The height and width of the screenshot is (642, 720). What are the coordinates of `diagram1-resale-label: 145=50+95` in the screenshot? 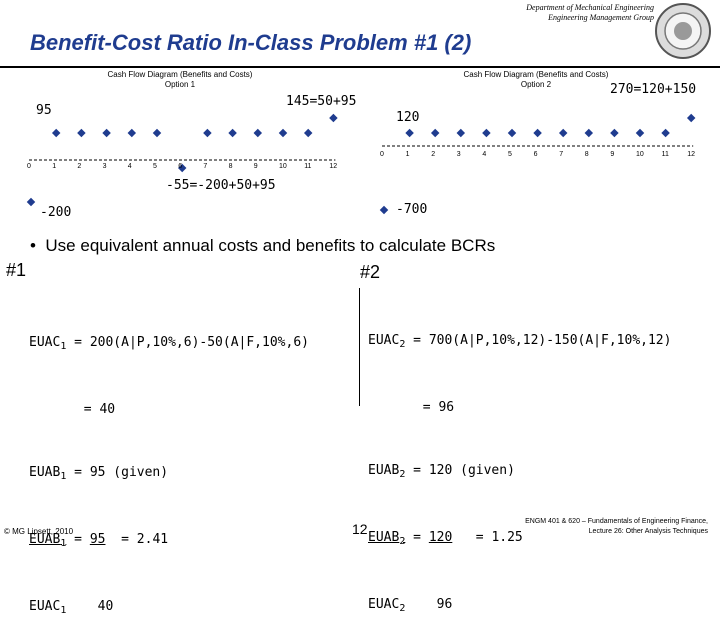 It's located at (321, 101).